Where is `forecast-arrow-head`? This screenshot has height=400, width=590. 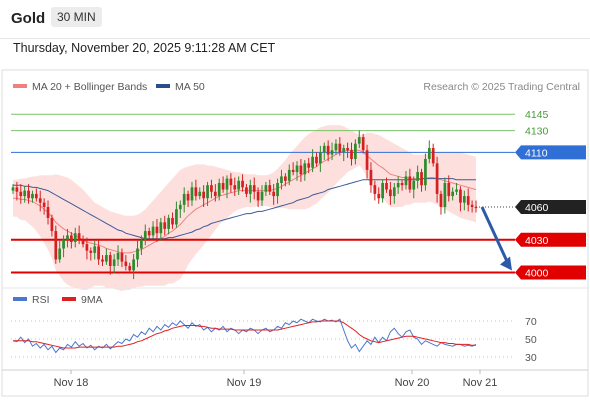
forecast-arrow-head is located at coordinates (506, 263).